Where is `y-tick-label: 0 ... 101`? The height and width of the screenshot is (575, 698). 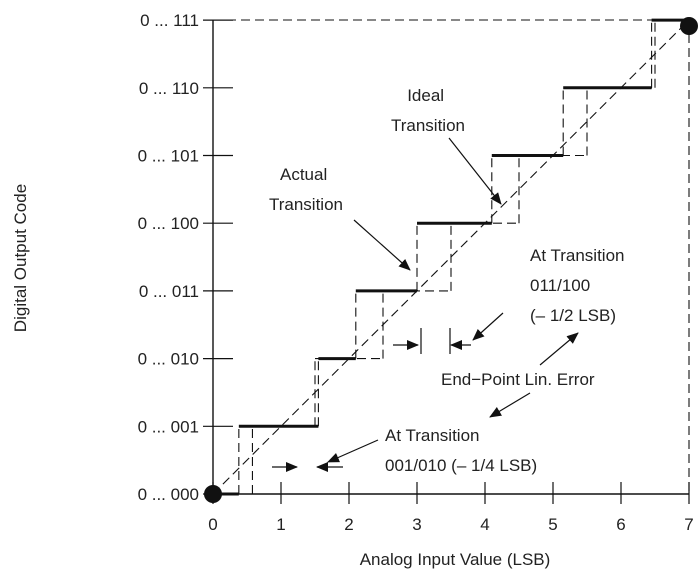
y-tick-label: 0 ... 101 is located at coordinates (168, 156).